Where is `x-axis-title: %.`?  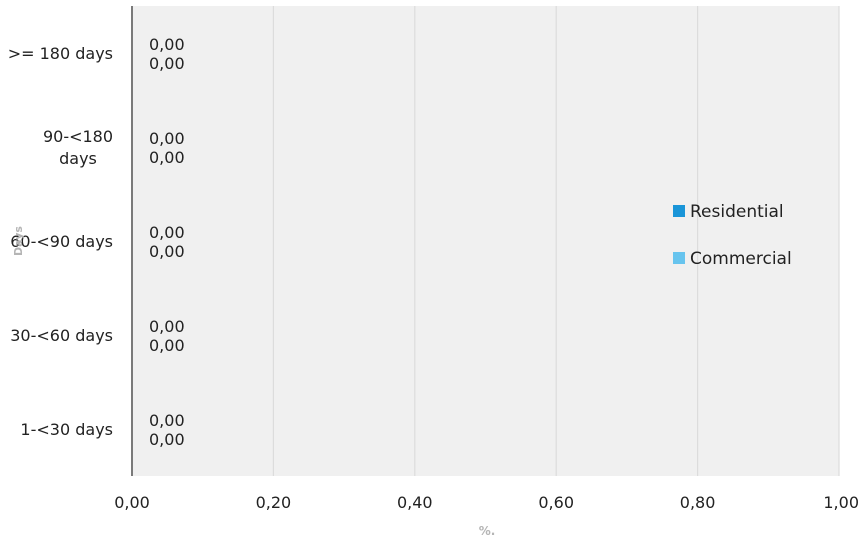
x-axis-title: %. is located at coordinates (487, 531).